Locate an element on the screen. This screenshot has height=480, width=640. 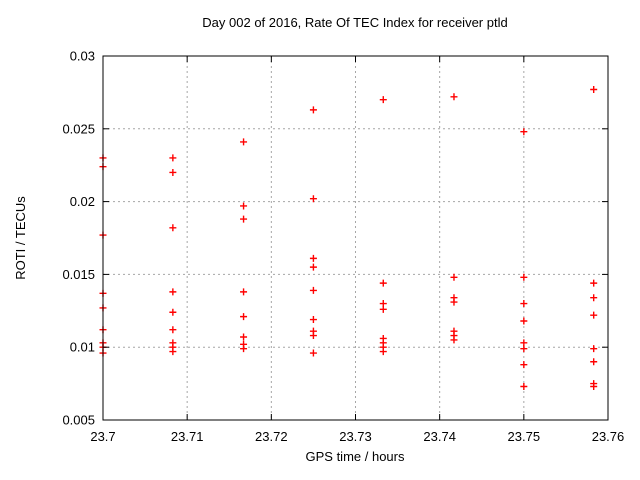
y-tick-label: 0.02 is located at coordinates (82, 201).